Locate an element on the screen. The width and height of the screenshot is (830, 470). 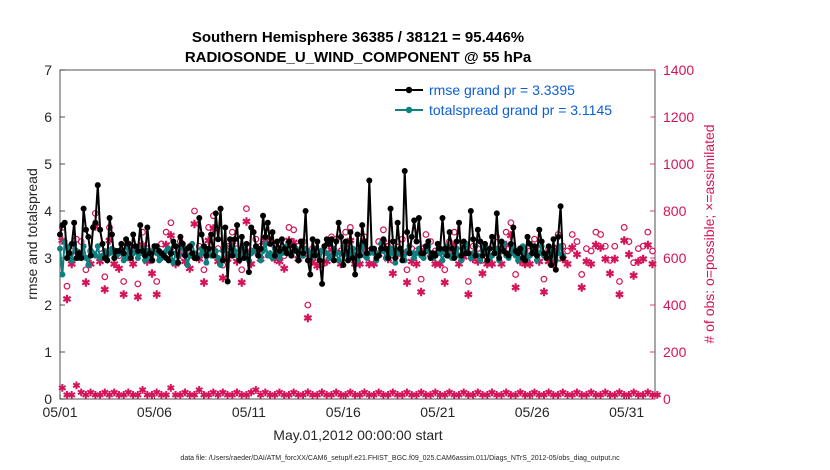
y-tick-label-right: 600 is located at coordinates (675, 258).